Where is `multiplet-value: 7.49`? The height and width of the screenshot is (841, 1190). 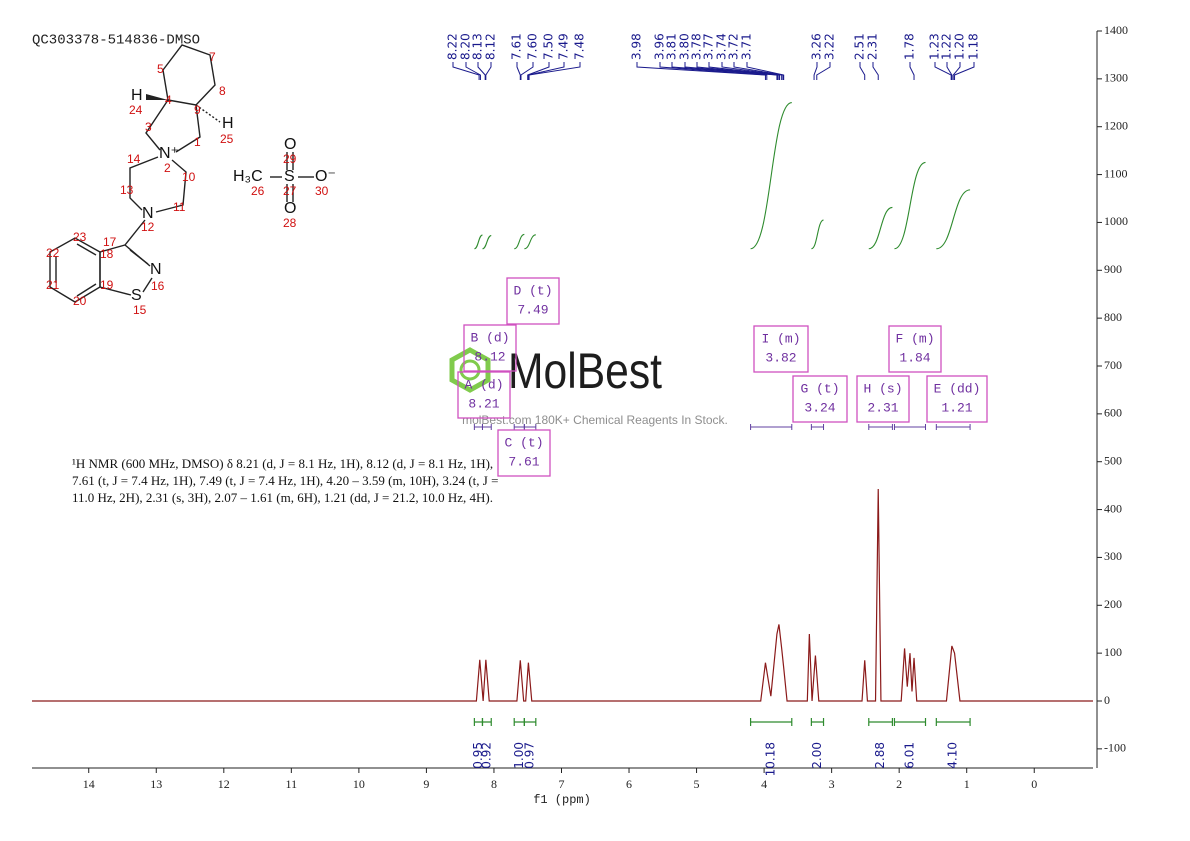
multiplet-value: 7.49 is located at coordinates (532, 309).